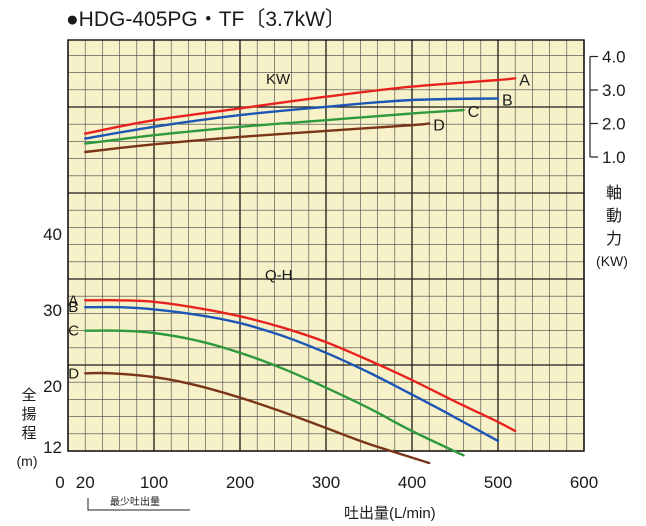 This screenshot has height=526, width=646. I want to click on head-axis-ticks: 12 20 30 40, so click(52, 341).